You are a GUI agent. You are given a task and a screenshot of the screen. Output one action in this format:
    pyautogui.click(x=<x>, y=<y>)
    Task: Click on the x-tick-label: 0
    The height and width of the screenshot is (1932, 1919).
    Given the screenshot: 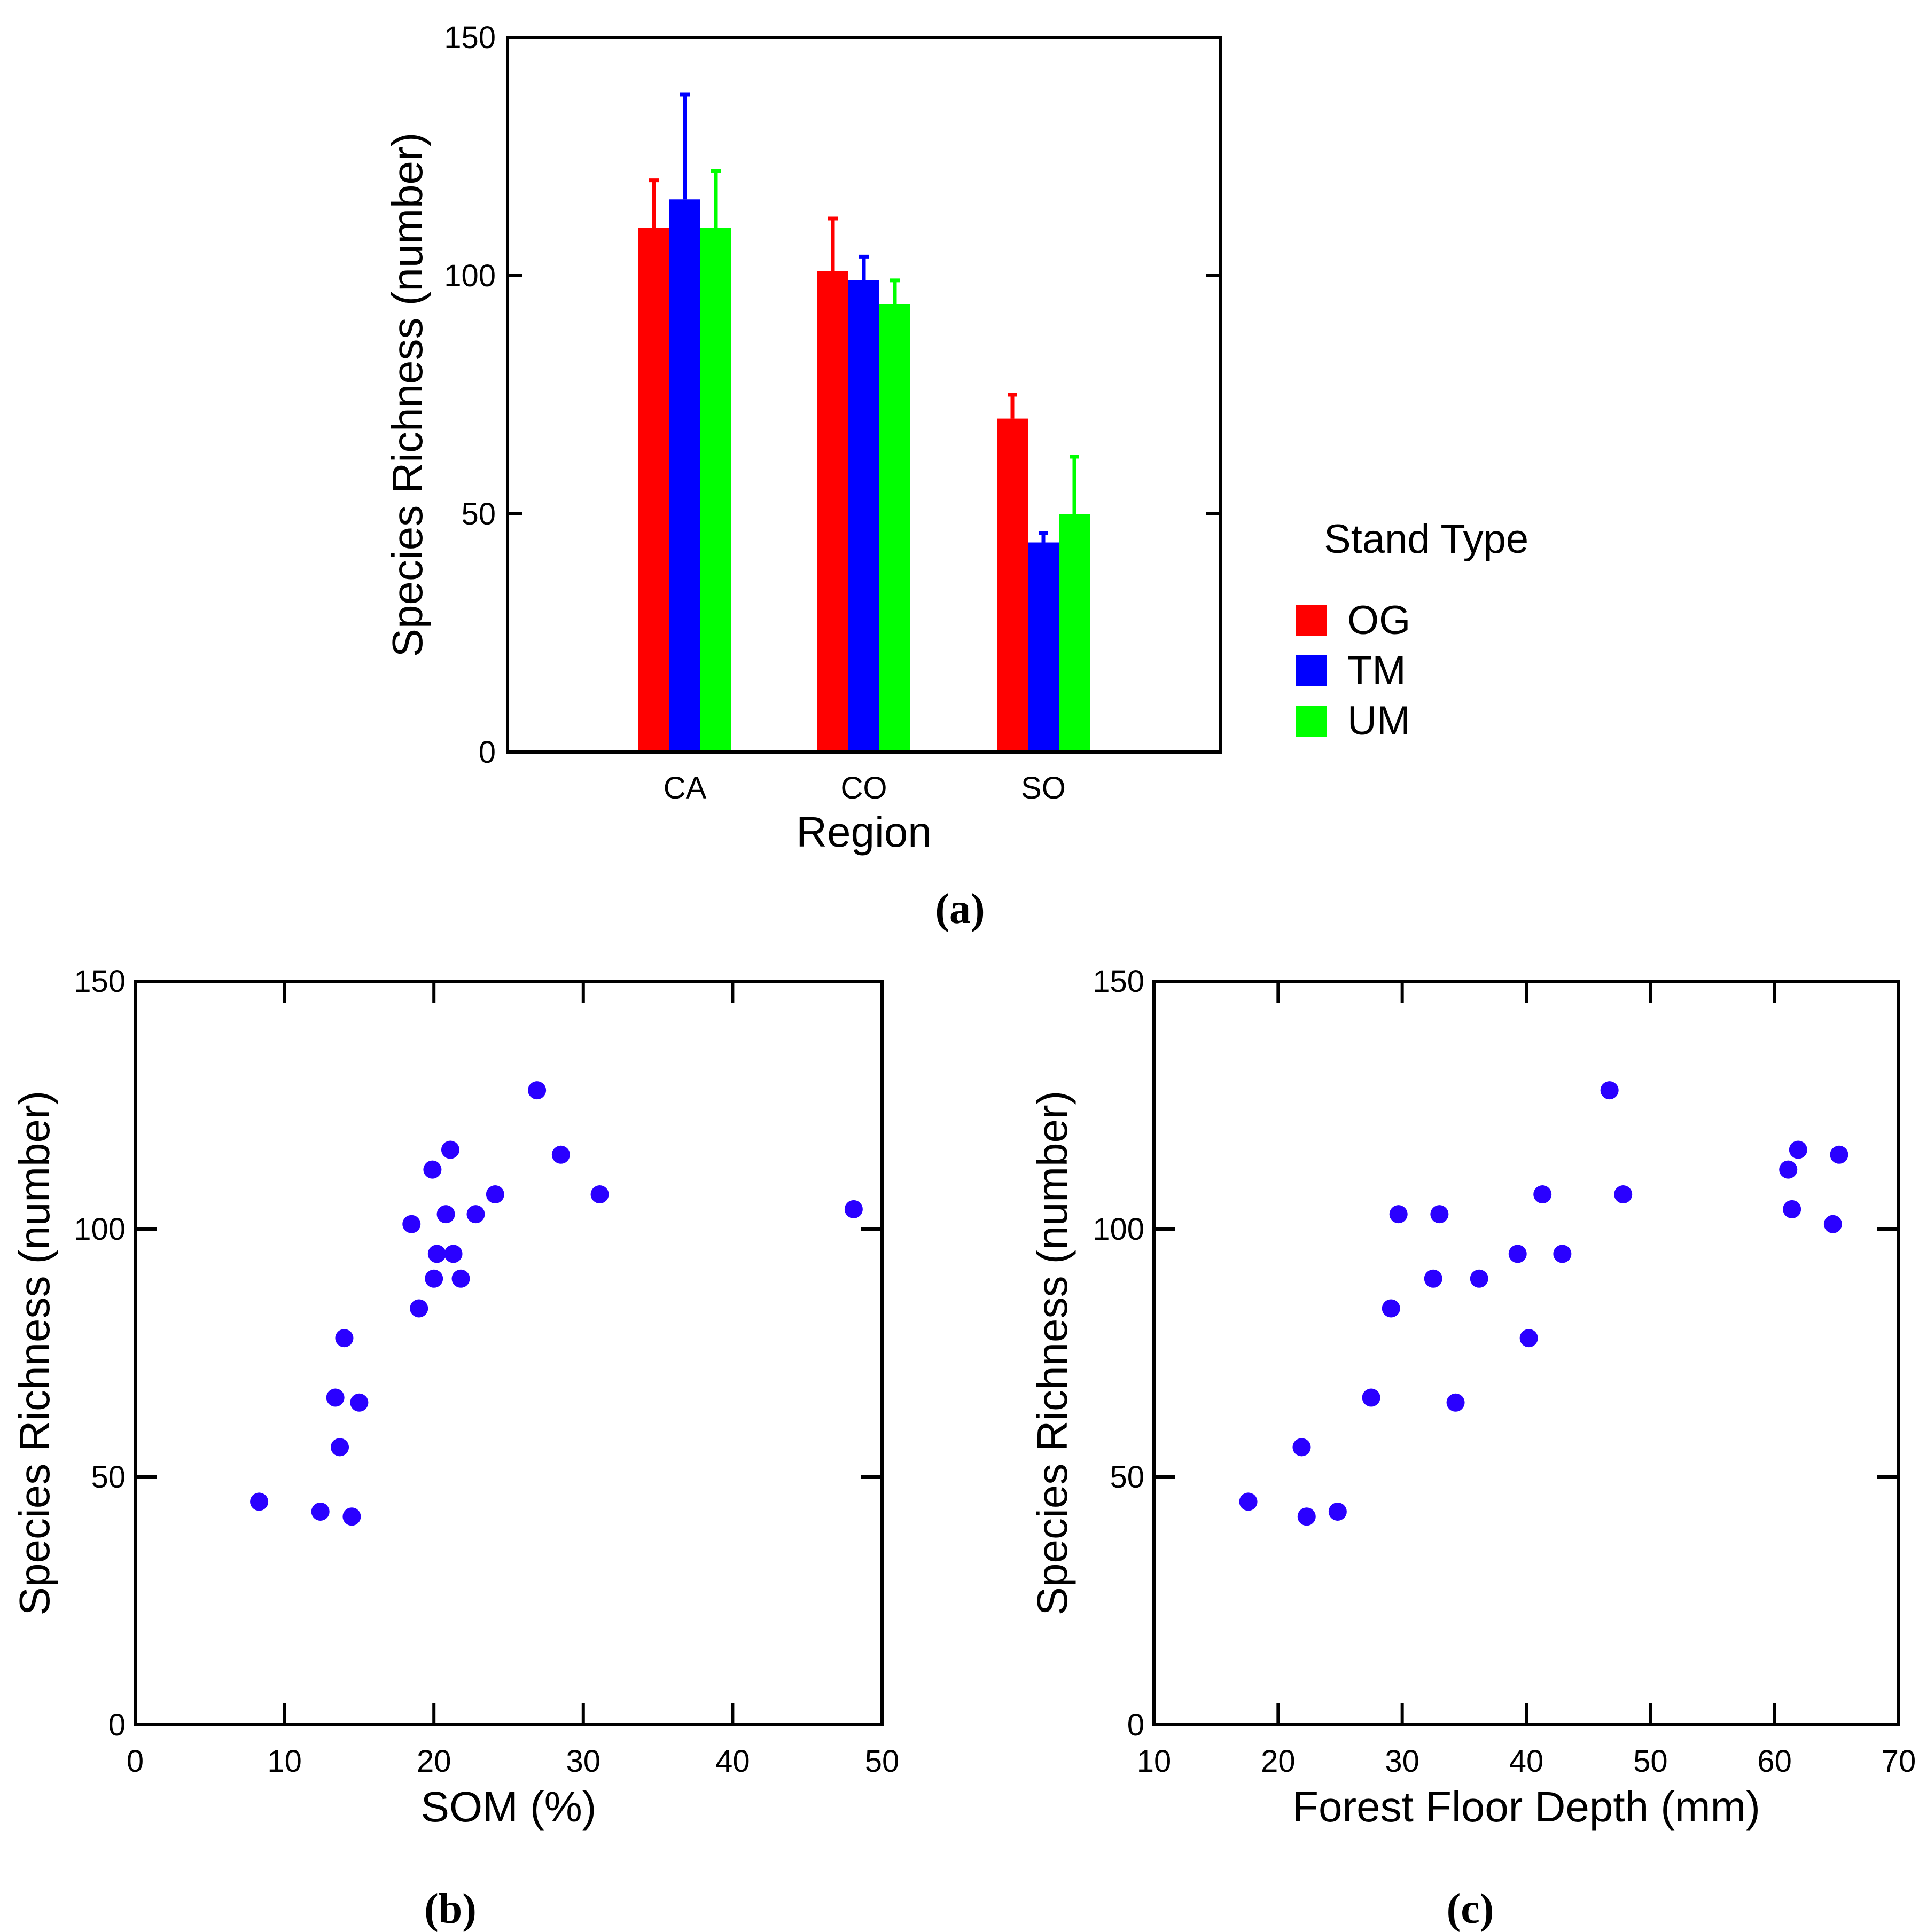 What is the action you would take?
    pyautogui.click(x=135, y=1762)
    